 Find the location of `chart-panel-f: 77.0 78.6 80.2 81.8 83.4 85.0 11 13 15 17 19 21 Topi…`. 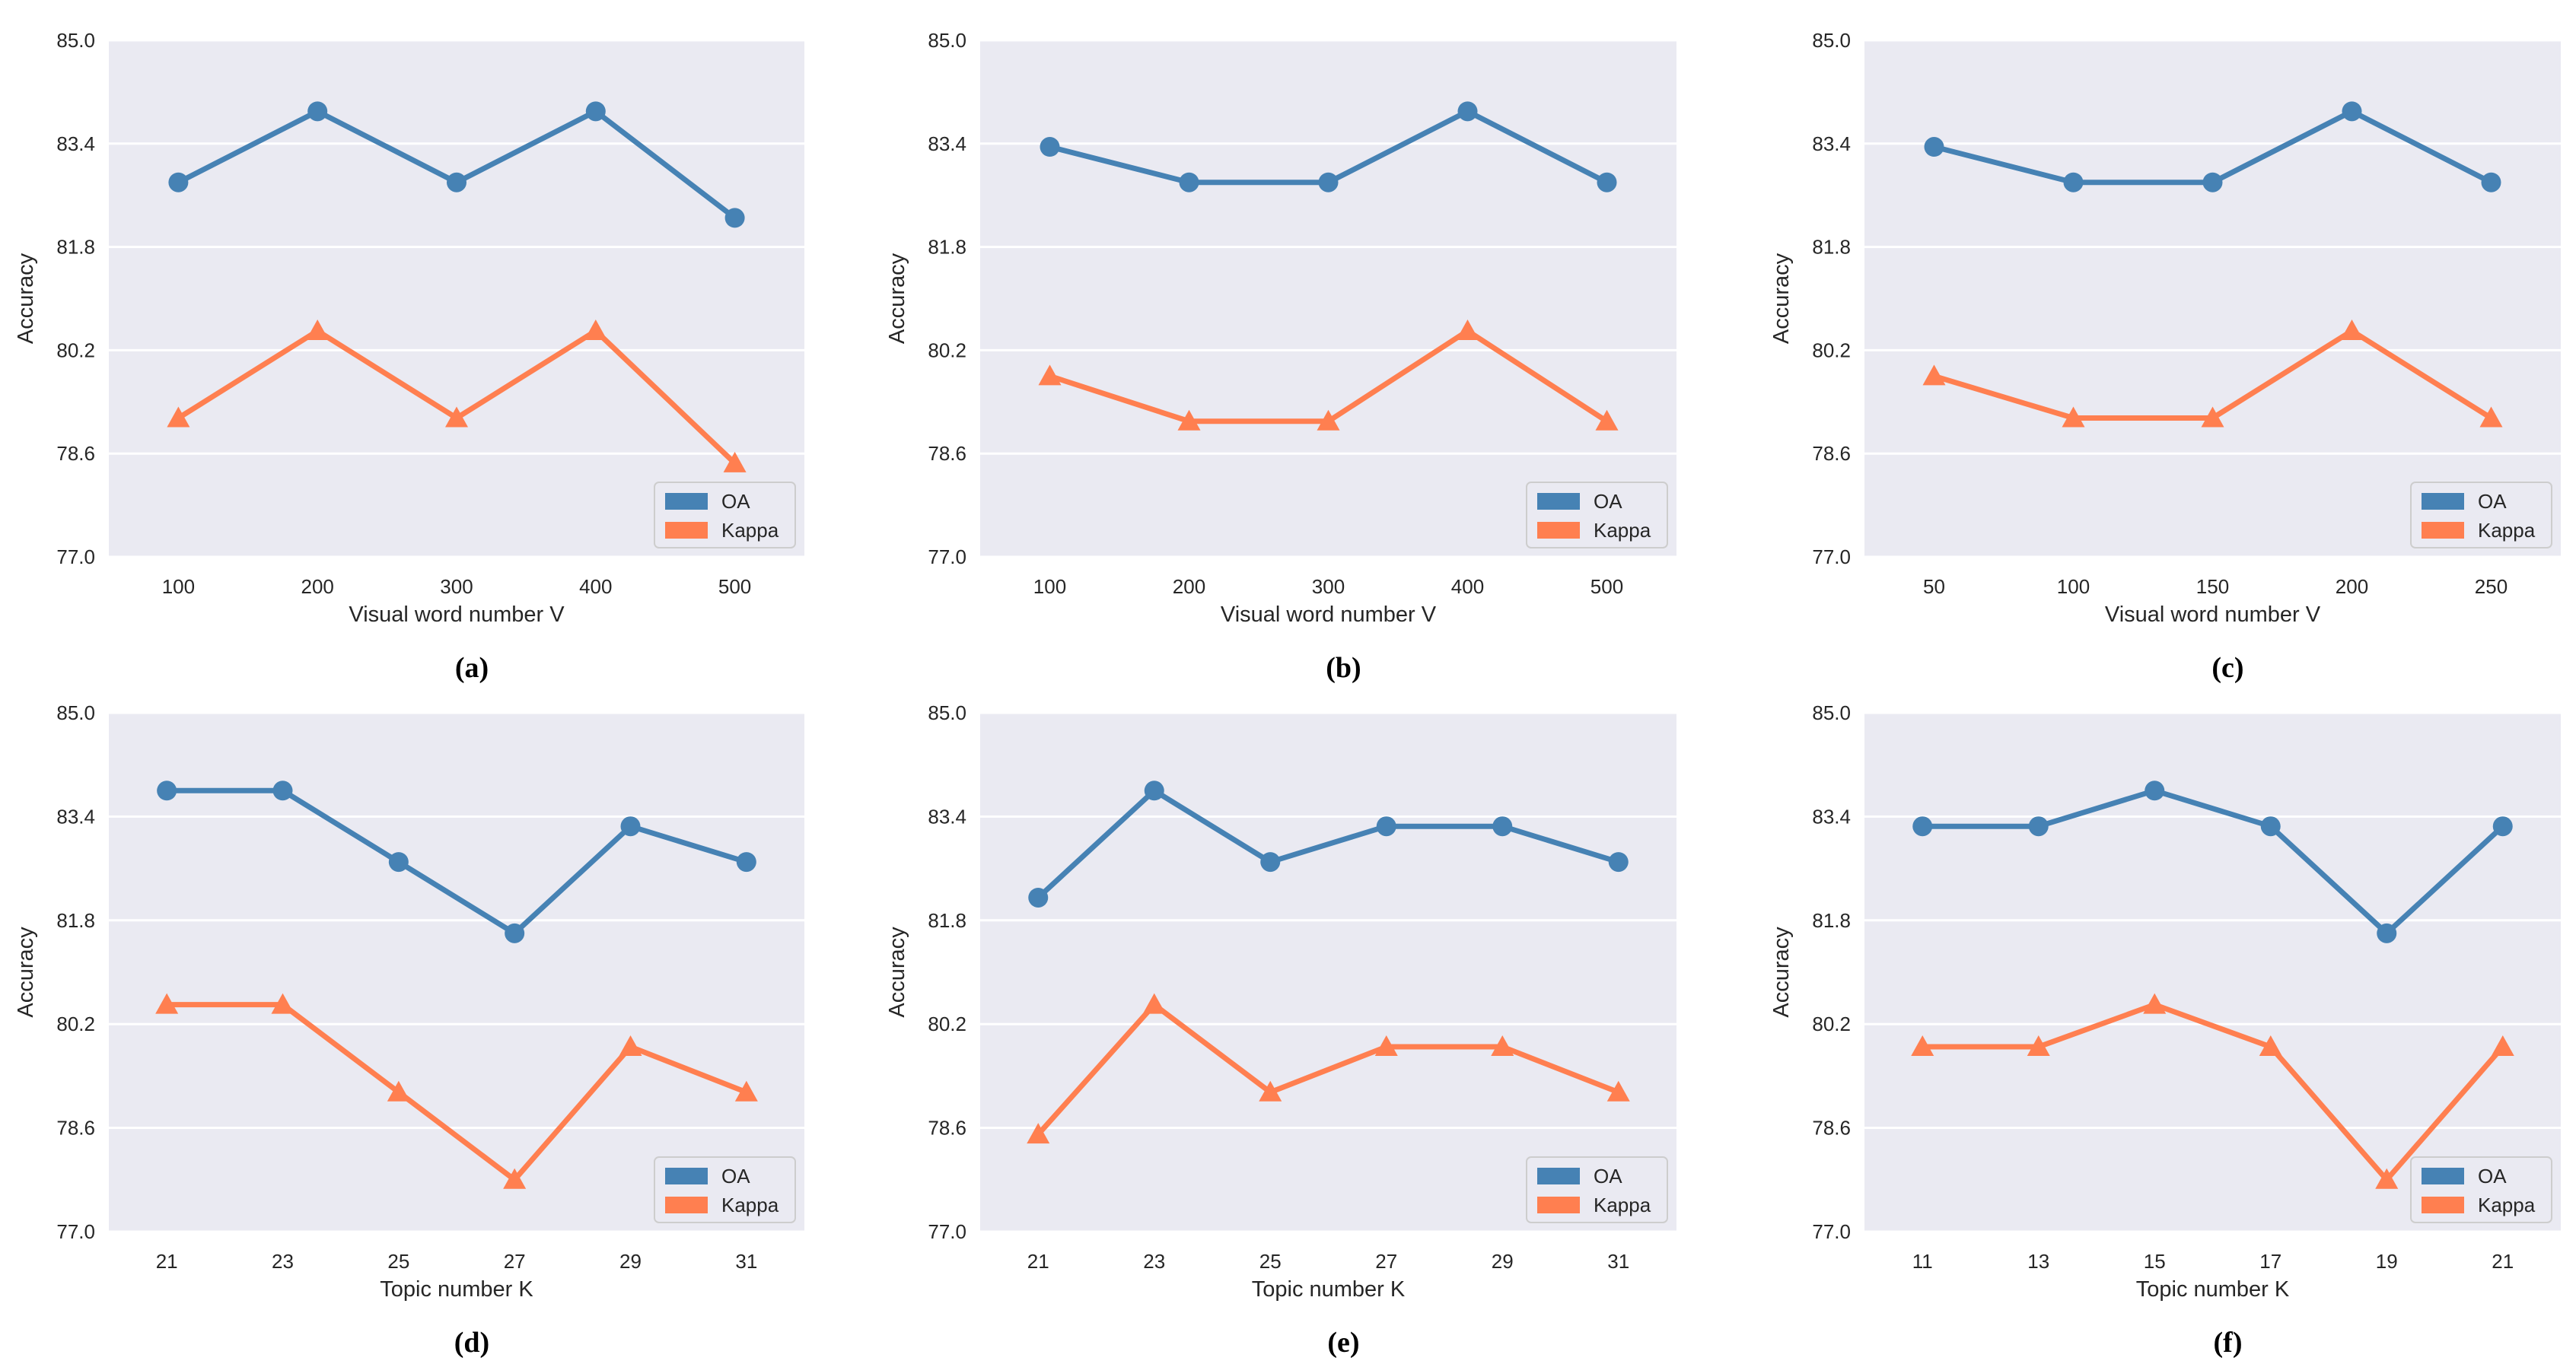

chart-panel-f: 77.0 78.6 80.2 81.8 83.4 85.0 11 13 15 17 19 21 Topi… is located at coordinates (2165, 1030).